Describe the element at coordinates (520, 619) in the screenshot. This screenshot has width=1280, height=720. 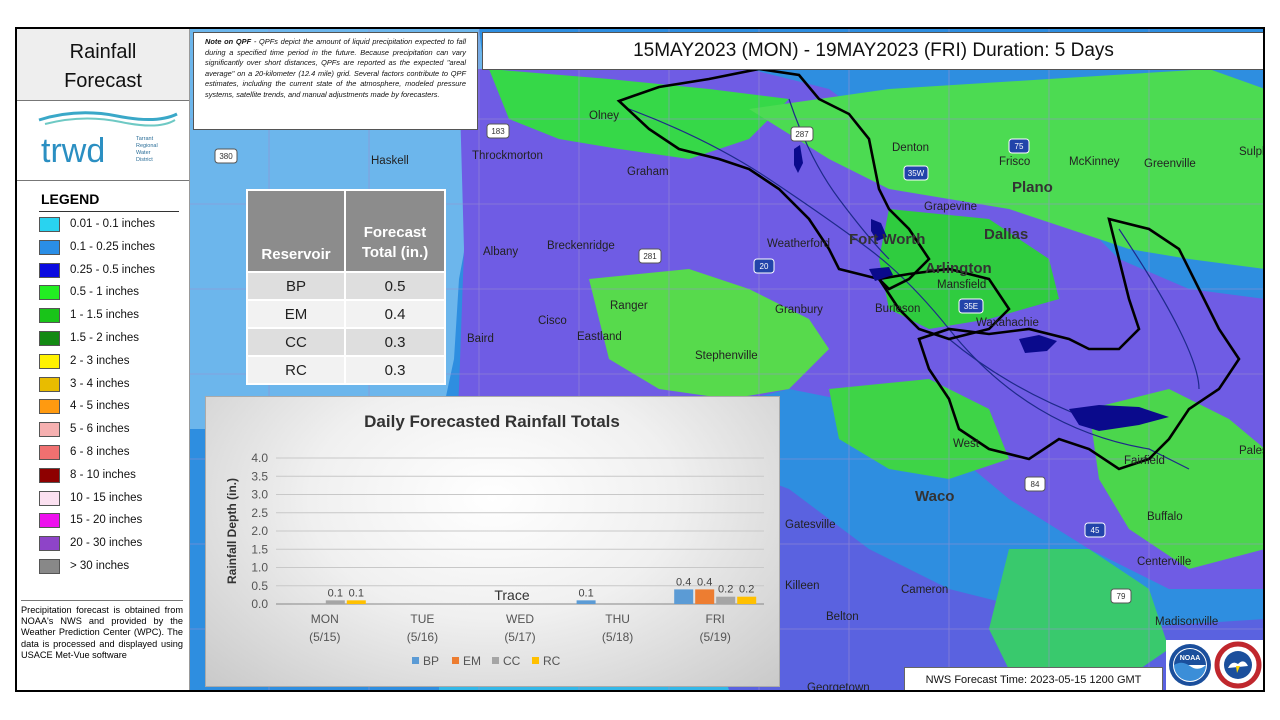
I see `x-category-label: WED` at that location.